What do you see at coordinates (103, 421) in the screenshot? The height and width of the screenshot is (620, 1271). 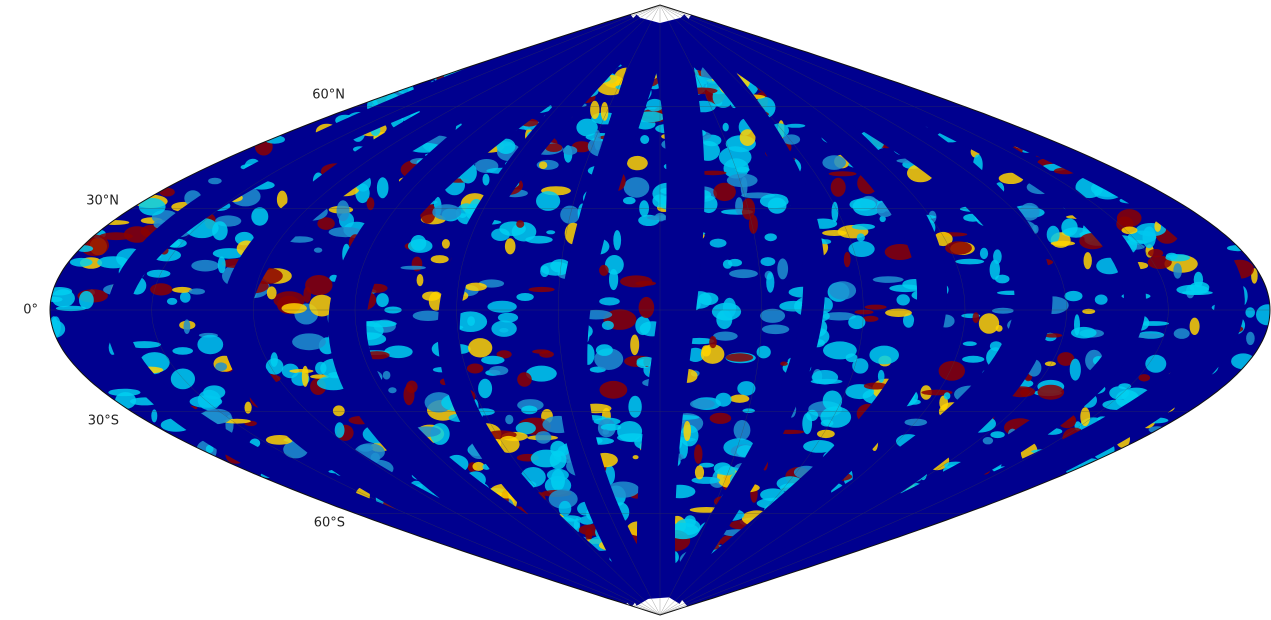 I see `latitude-label: 30°S` at bounding box center [103, 421].